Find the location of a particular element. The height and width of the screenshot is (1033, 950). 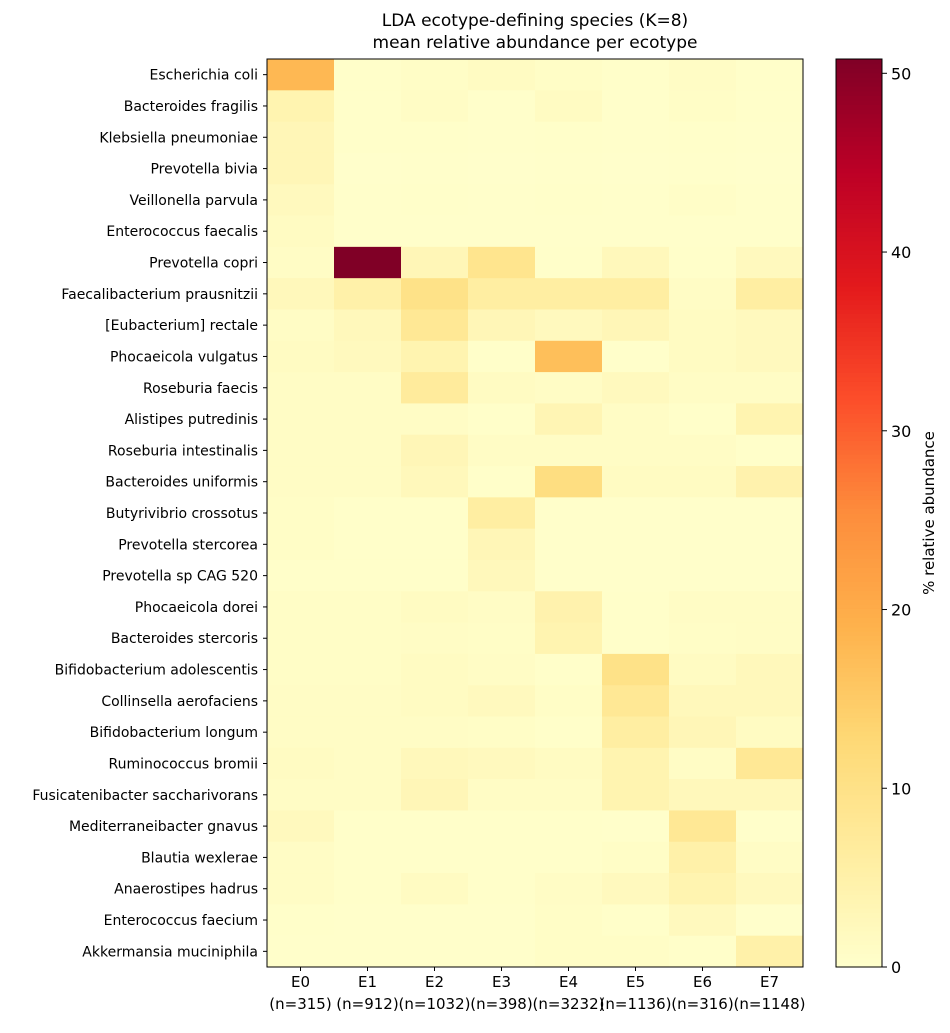

y-tick-label: Phocaeicola vulgatus is located at coordinates (184, 357).